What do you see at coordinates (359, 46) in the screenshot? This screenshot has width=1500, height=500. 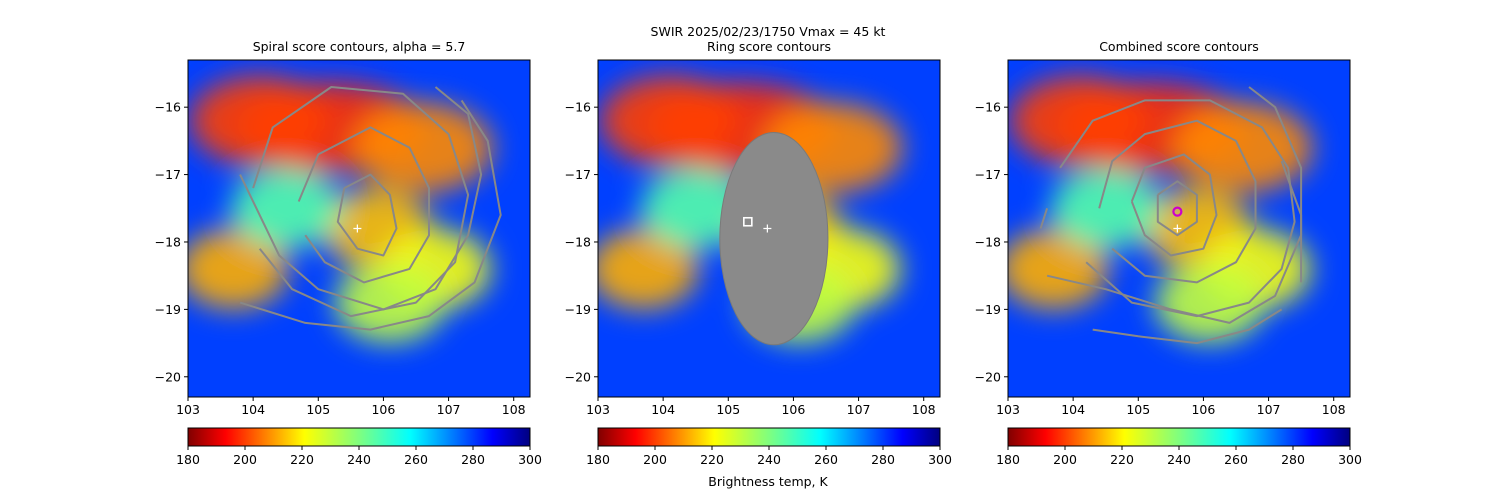 I see `panel-title: Spiral score contours, alpha = 5.7` at bounding box center [359, 46].